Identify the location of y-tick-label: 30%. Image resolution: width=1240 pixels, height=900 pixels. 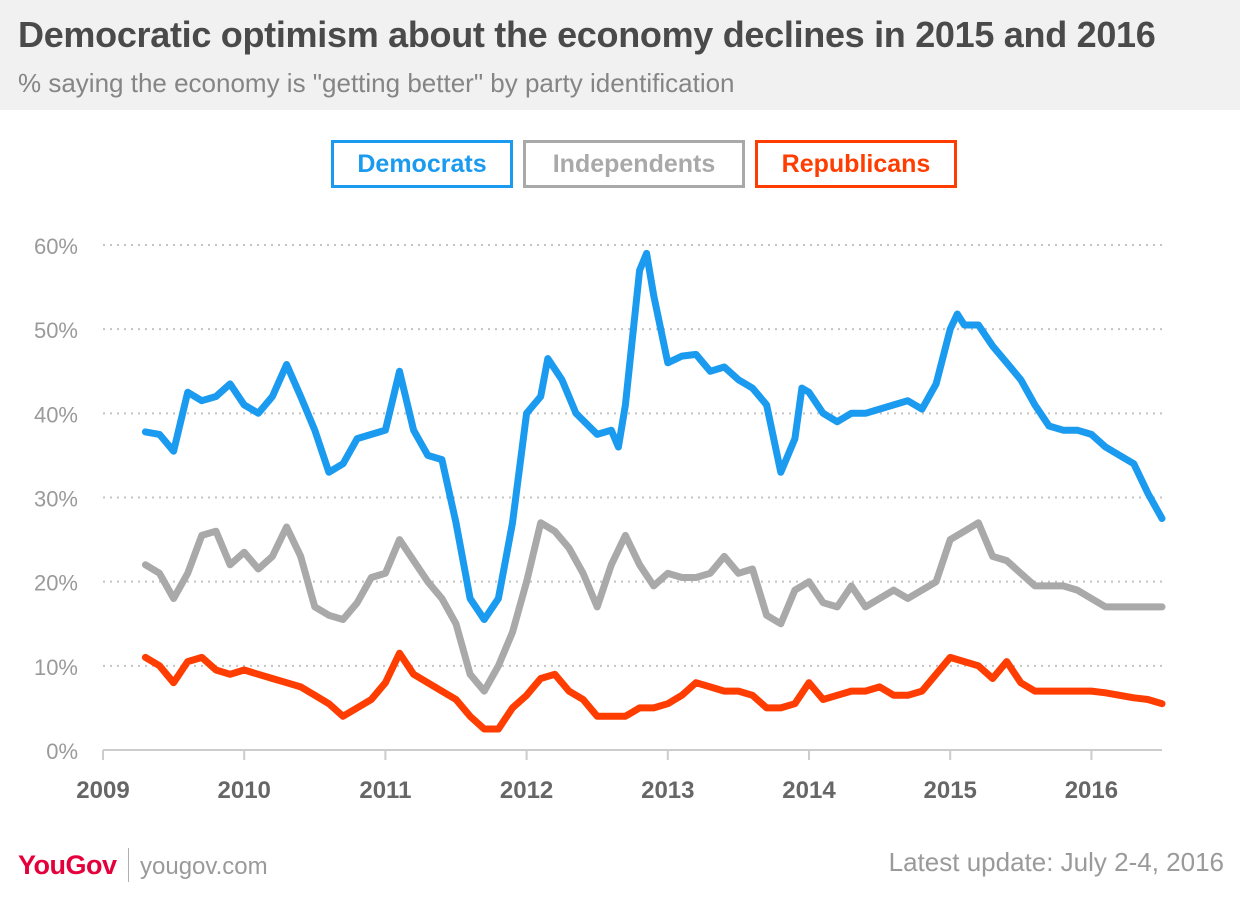
(56, 499).